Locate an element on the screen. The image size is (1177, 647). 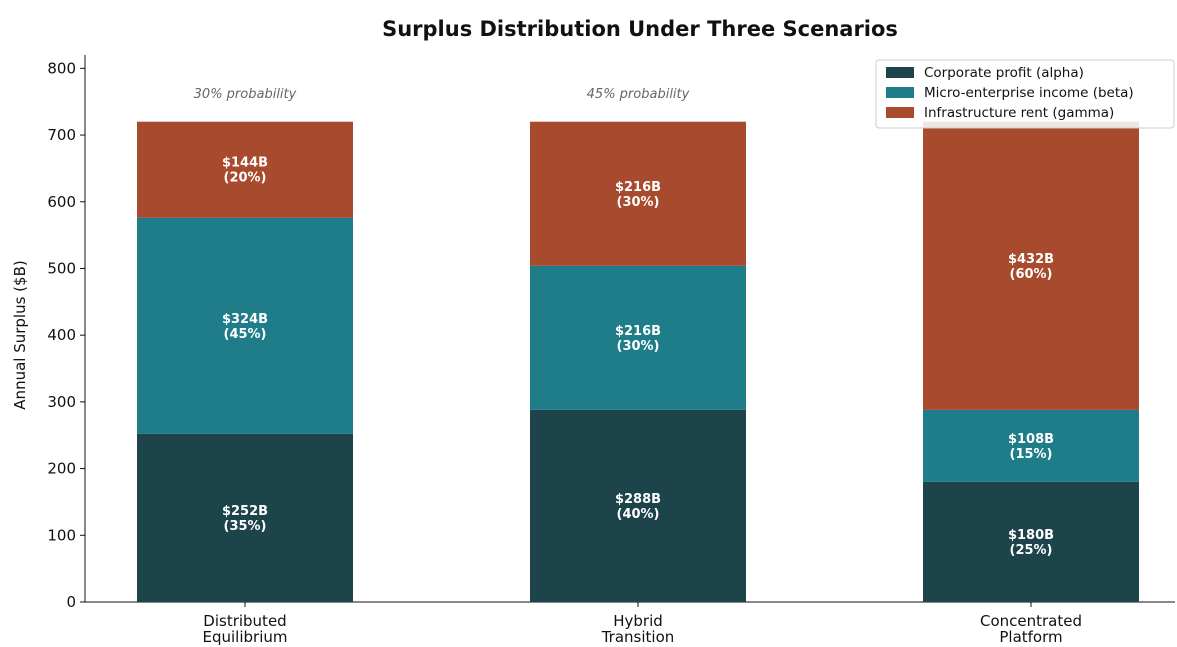
data-label: (45%) is located at coordinates (245, 334).